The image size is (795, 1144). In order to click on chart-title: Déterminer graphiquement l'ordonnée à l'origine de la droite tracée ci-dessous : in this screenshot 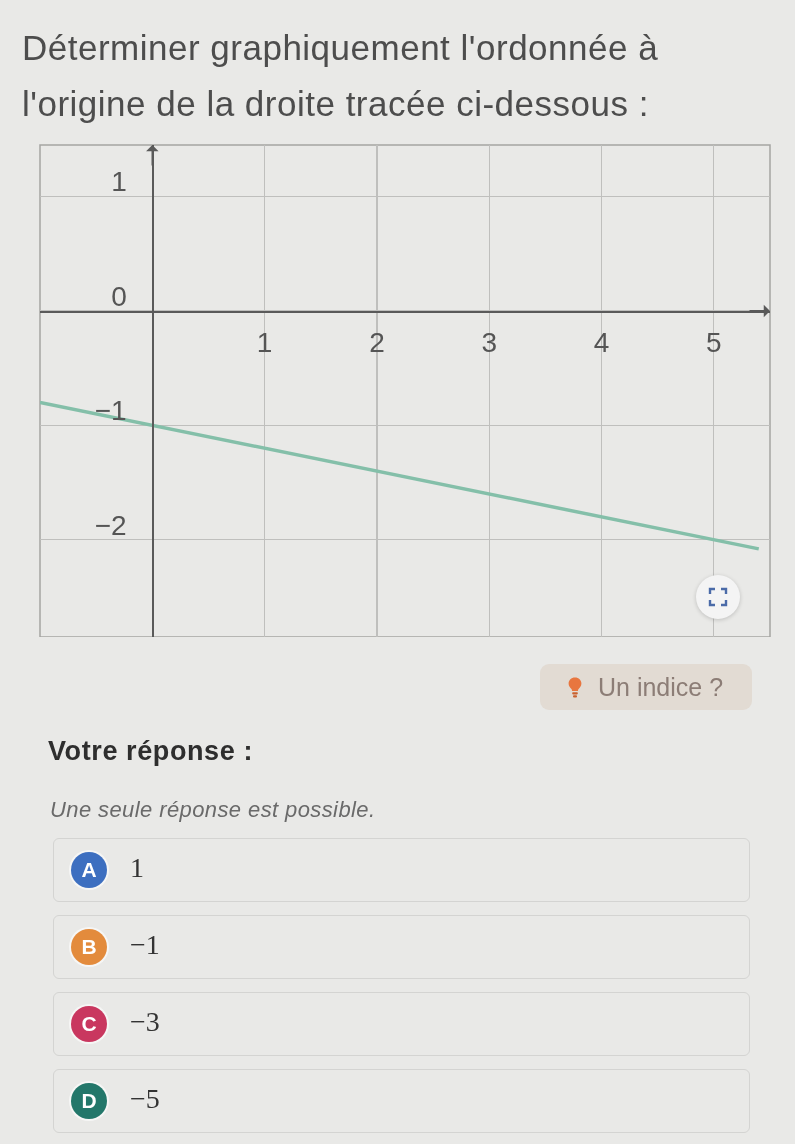, I will do `click(341, 76)`.